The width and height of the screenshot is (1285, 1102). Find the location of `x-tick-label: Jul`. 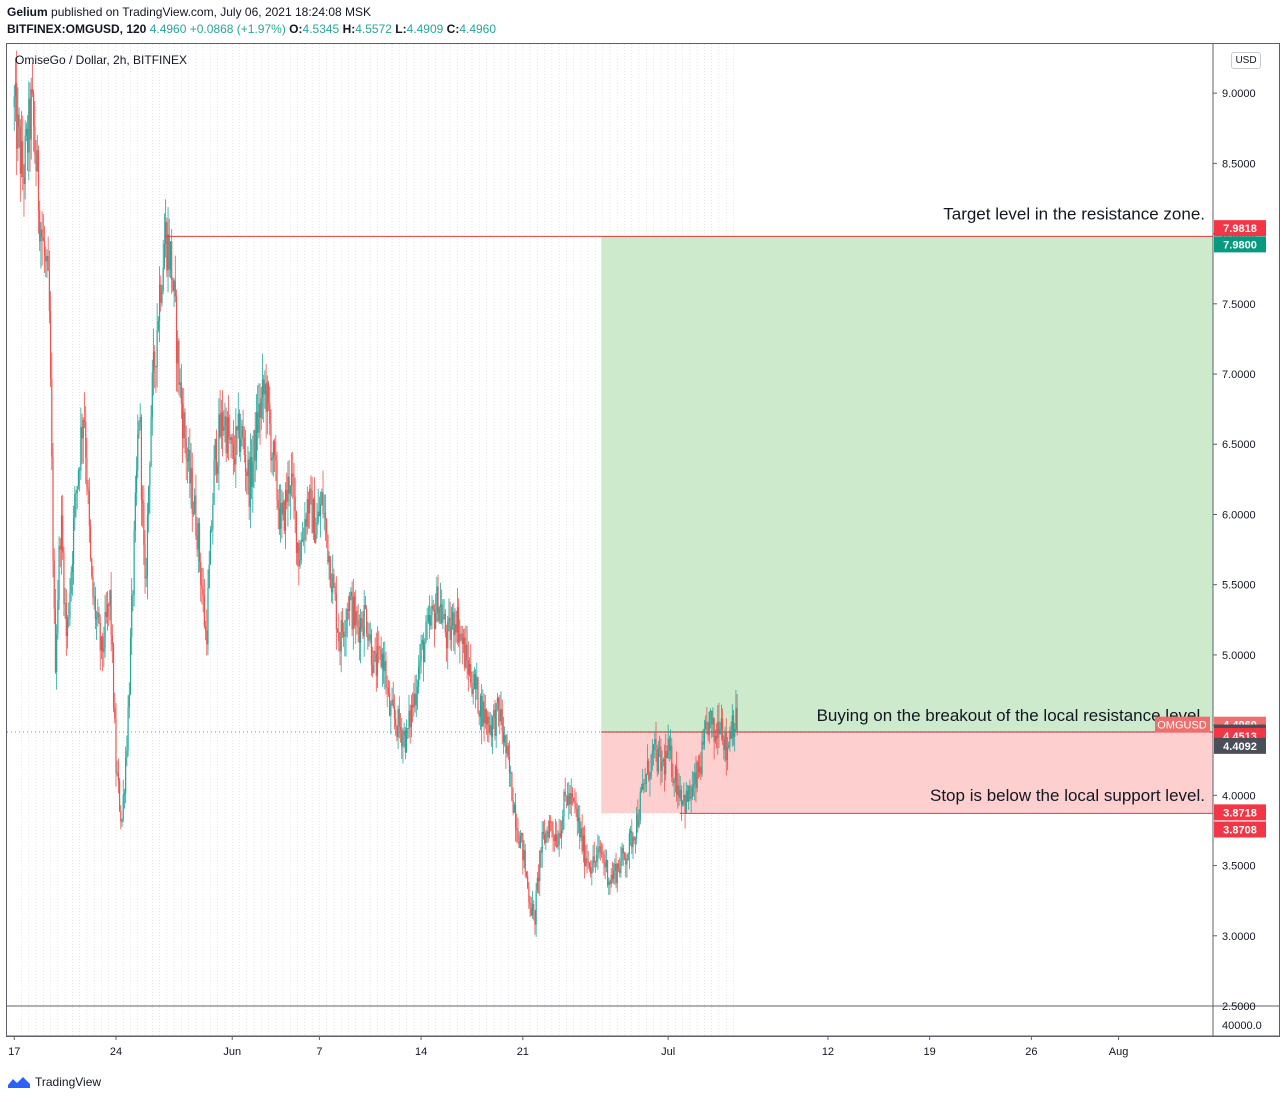

x-tick-label: Jul is located at coordinates (668, 1052).